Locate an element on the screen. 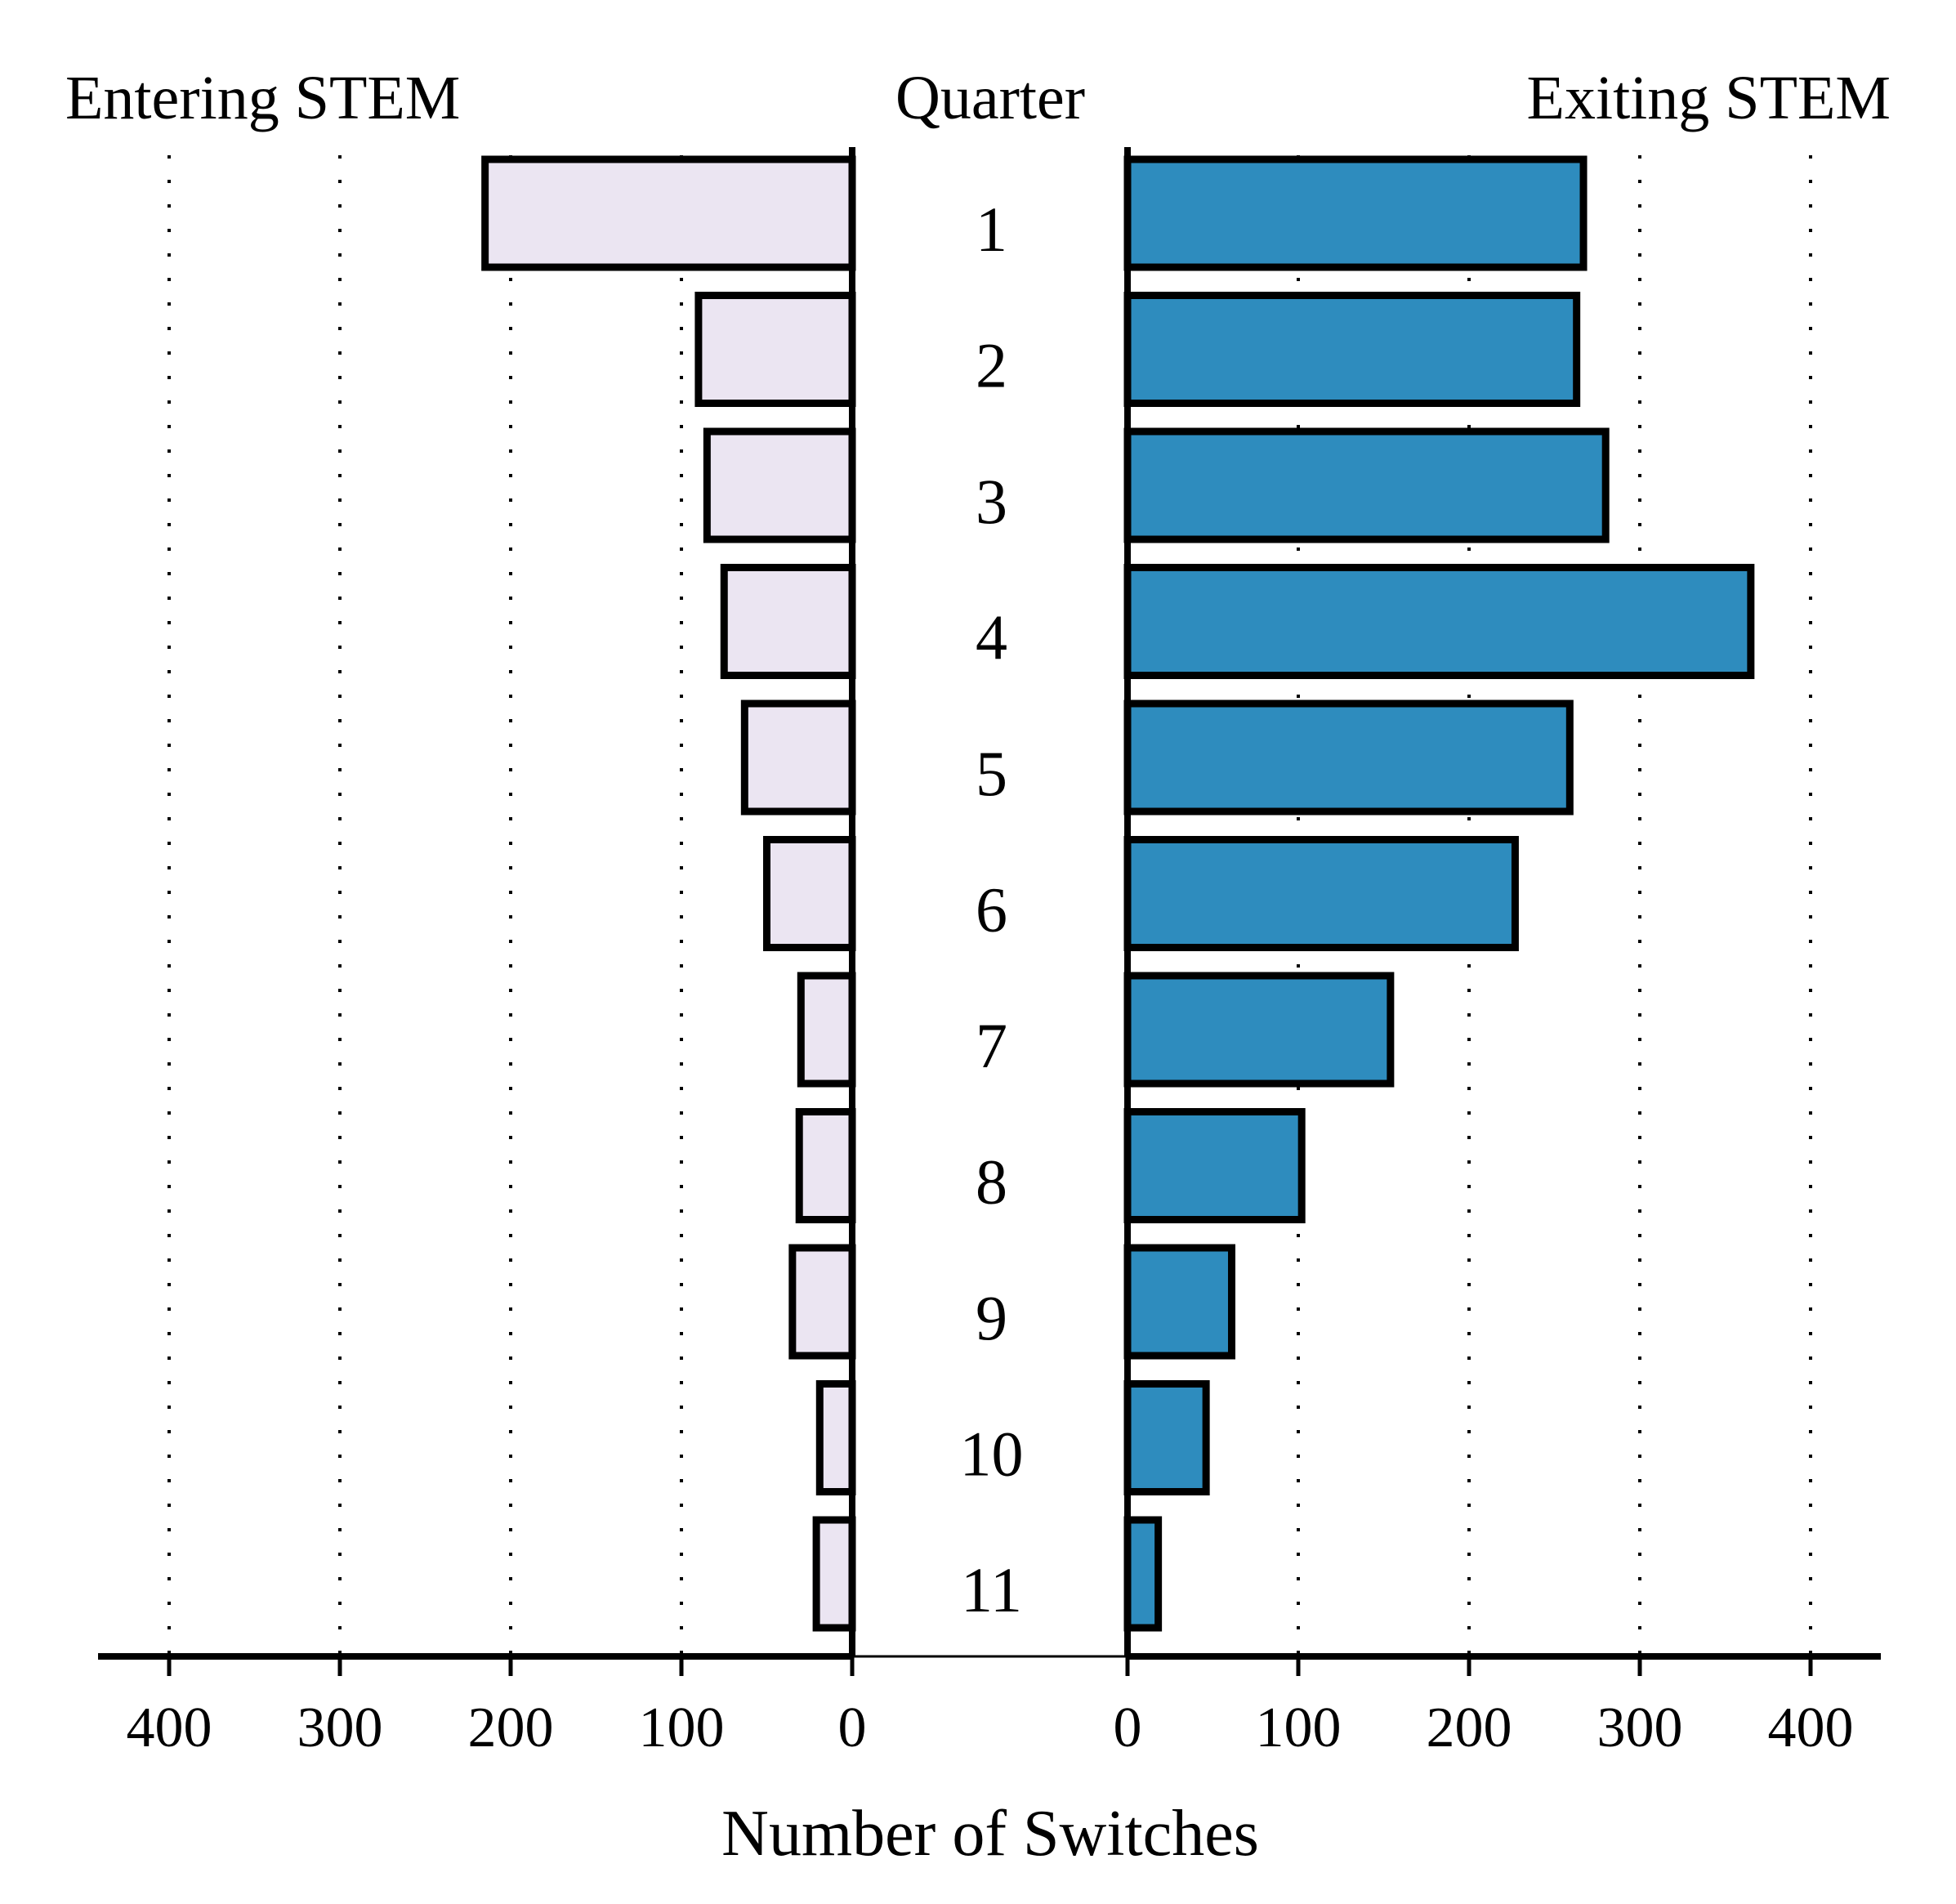 Image resolution: width=1956 pixels, height=1904 pixels. quarter-label: 3 is located at coordinates (991, 502).